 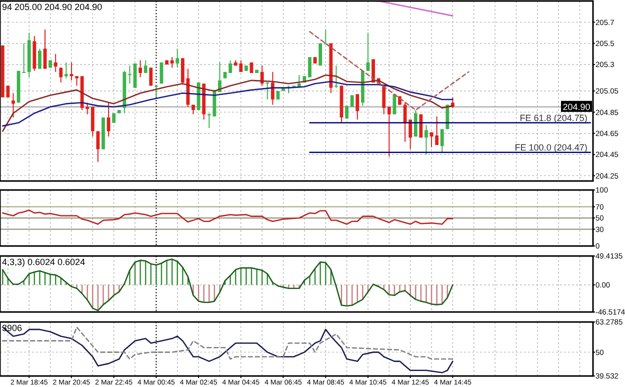 I want to click on annotation: 3906, so click(x=12, y=328).